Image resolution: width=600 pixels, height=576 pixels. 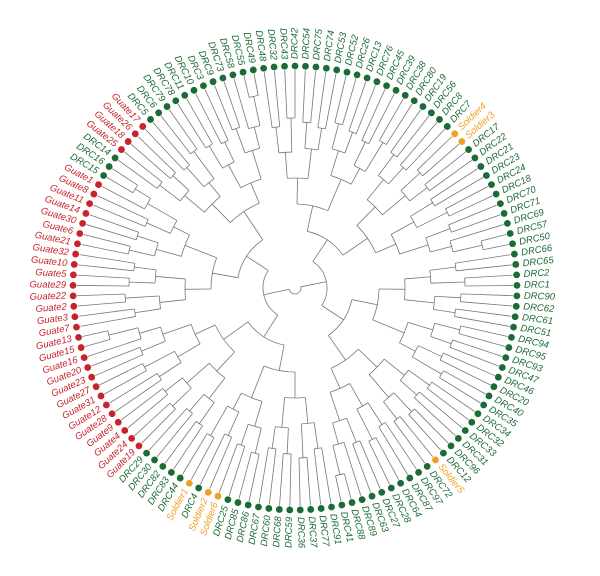 I want to click on leaf-label: DRC67, so click(x=255, y=528).